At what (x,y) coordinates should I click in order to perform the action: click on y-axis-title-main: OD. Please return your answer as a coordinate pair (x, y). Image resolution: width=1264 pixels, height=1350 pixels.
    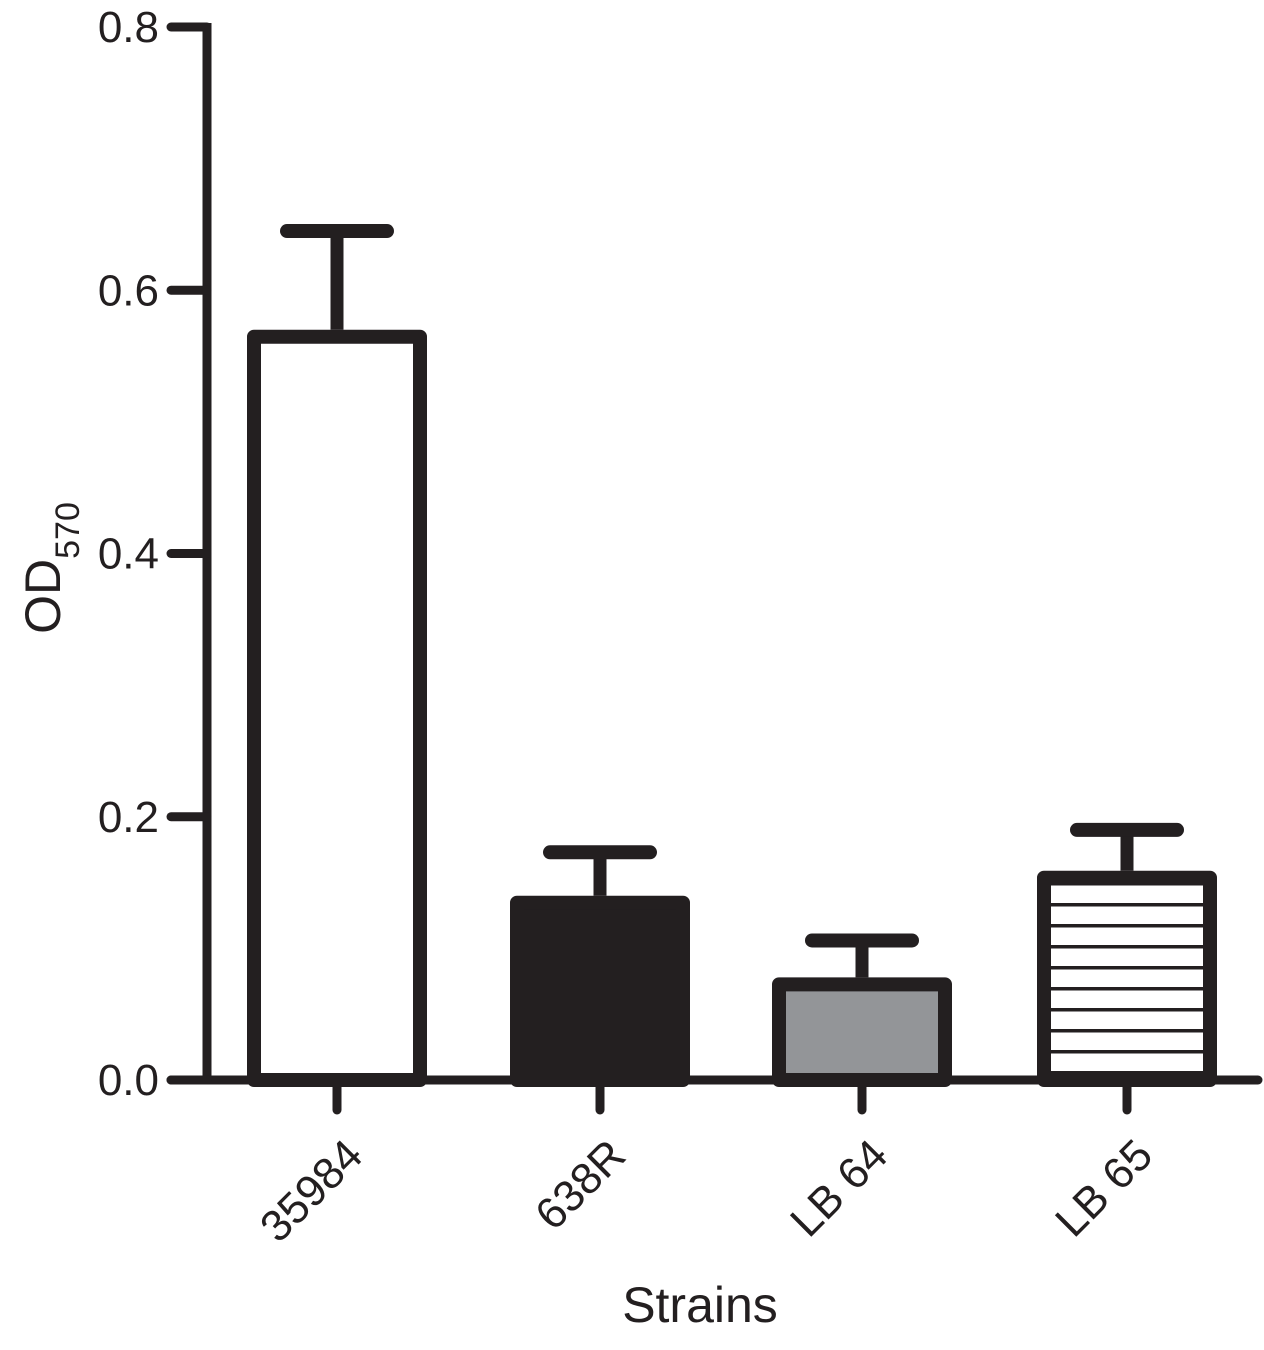
    Looking at the image, I should click on (43, 596).